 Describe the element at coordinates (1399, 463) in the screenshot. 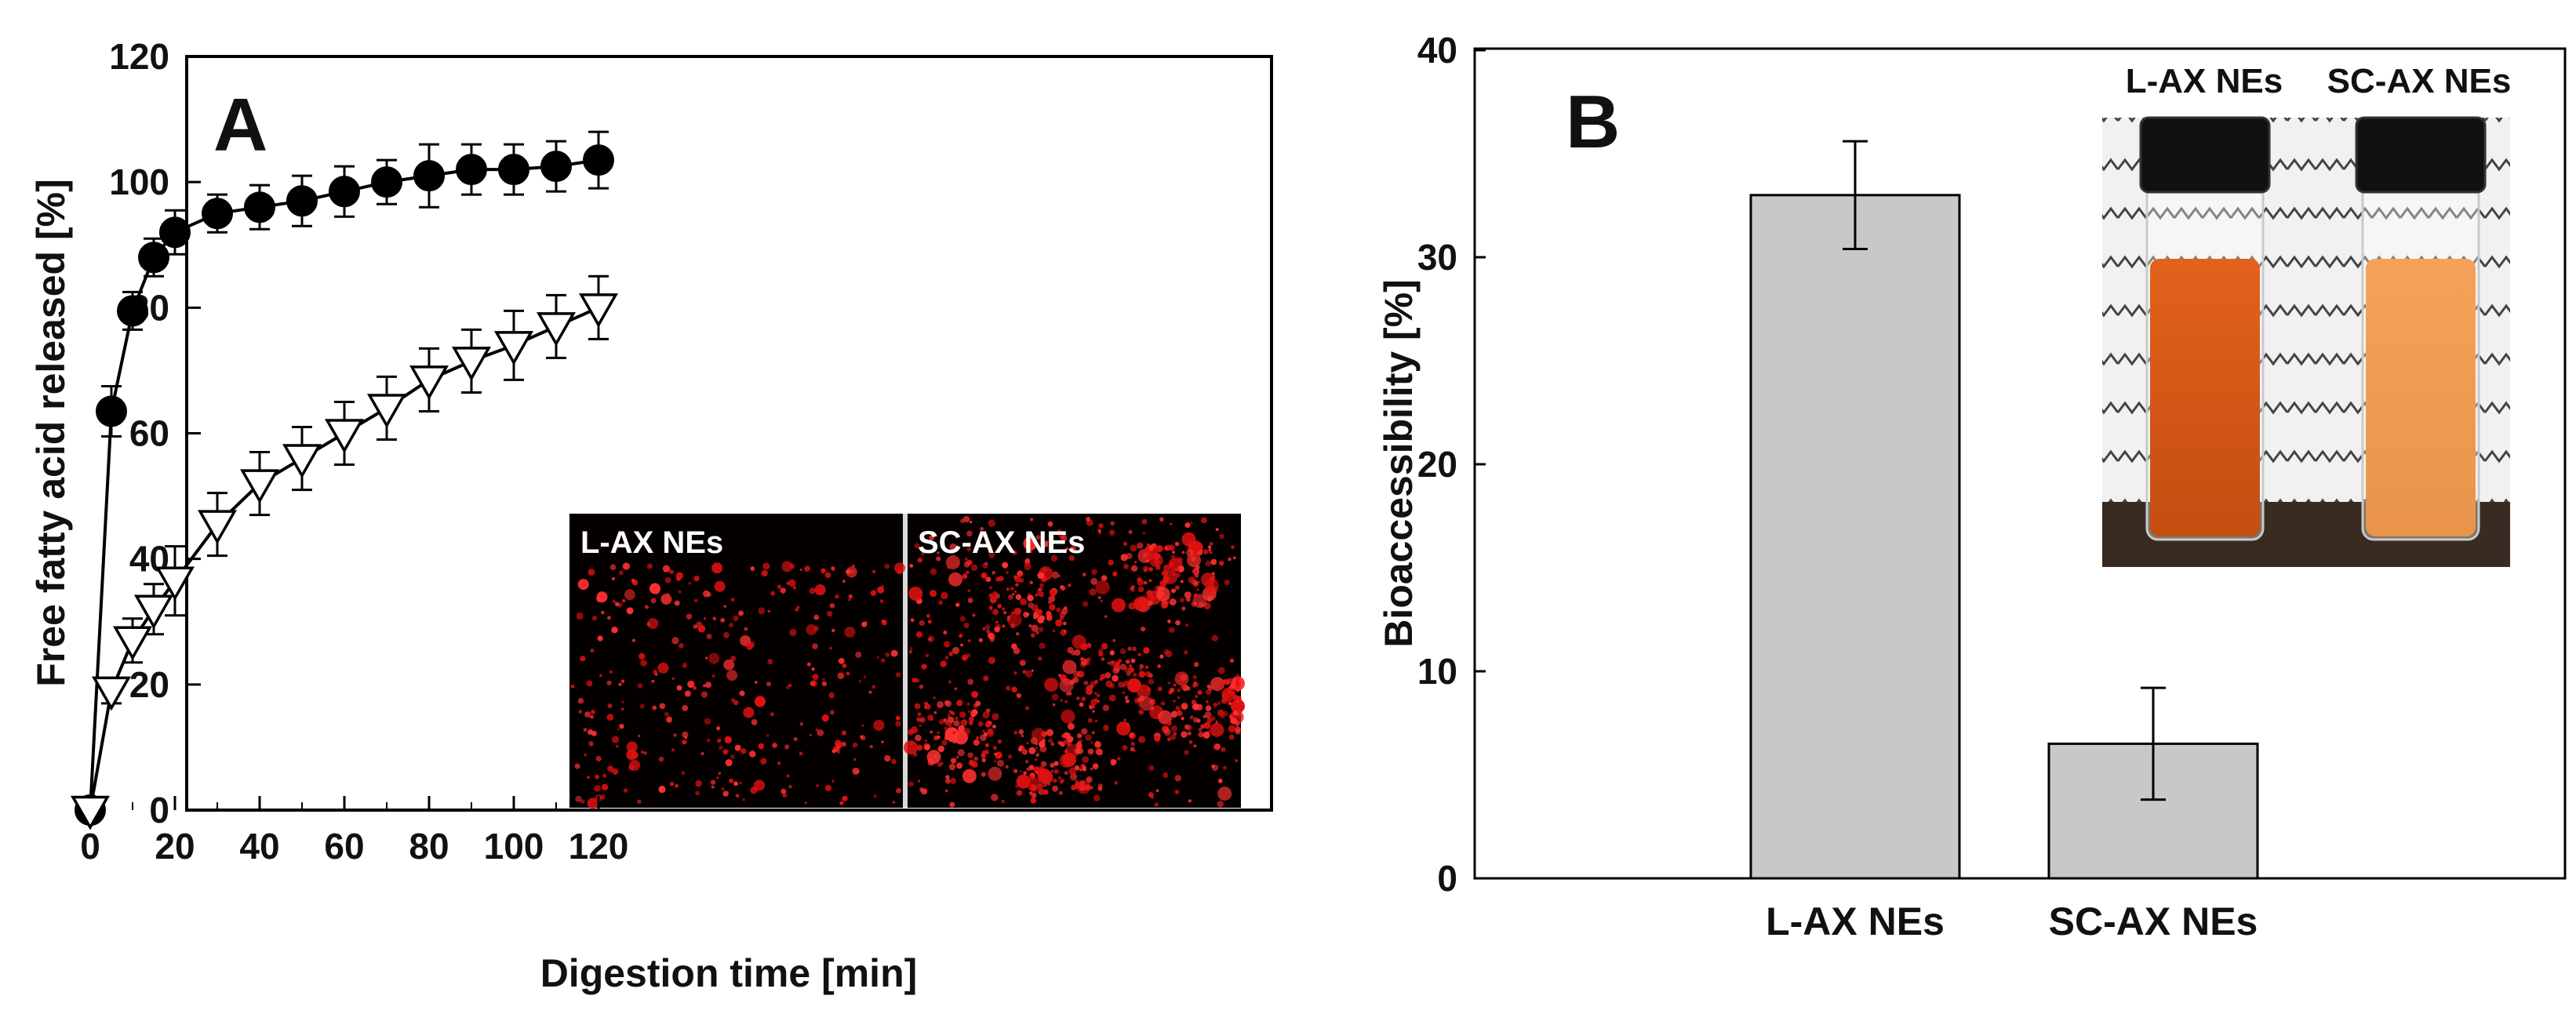

I see `panel-b-y-axis-label: Bioaccessibility [%]` at that location.